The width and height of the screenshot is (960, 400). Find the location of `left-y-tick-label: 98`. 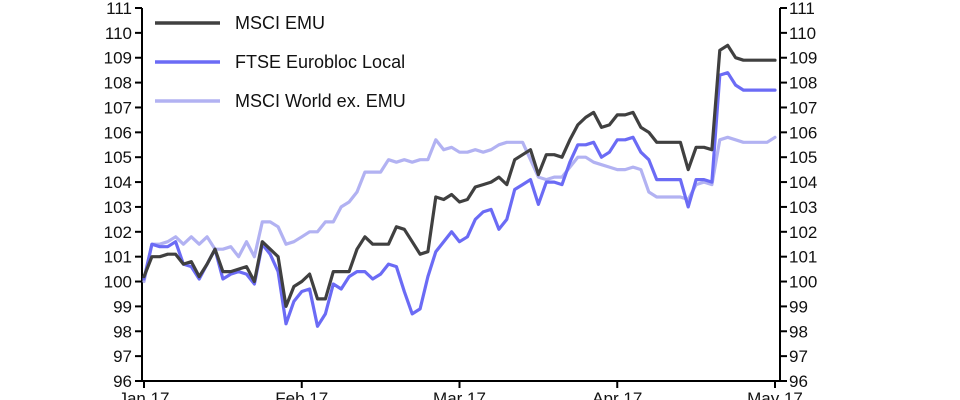

left-y-tick-label: 98 is located at coordinates (122, 331).